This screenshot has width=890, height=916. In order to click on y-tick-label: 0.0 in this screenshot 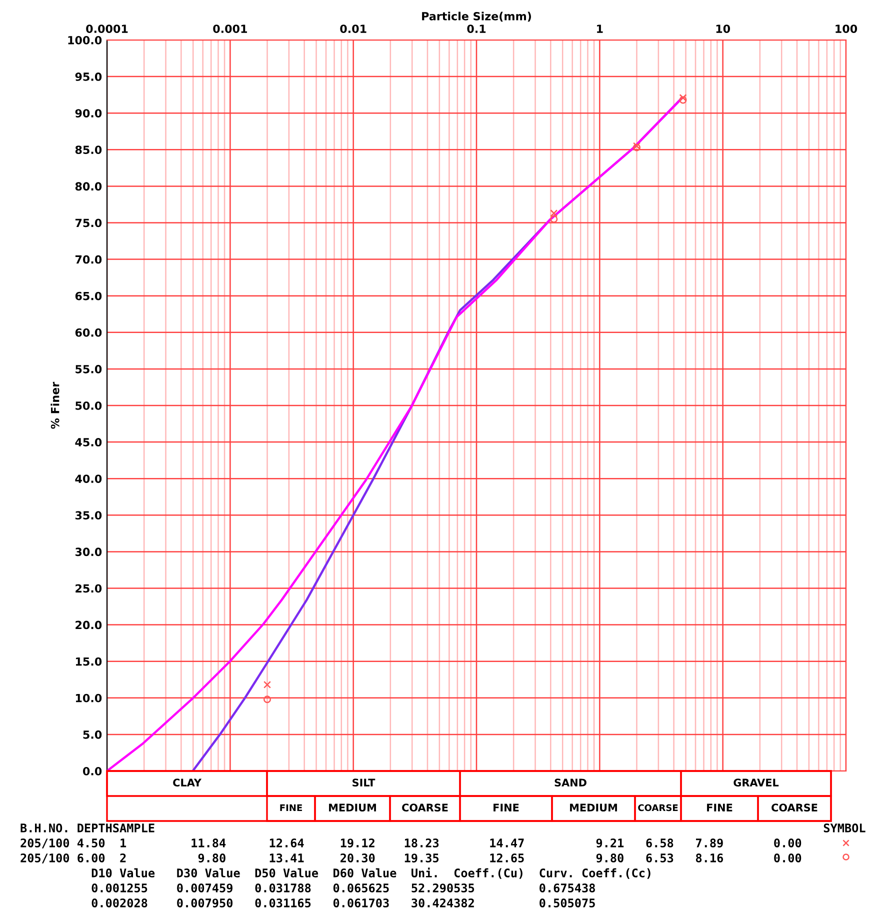, I will do `click(92, 771)`.